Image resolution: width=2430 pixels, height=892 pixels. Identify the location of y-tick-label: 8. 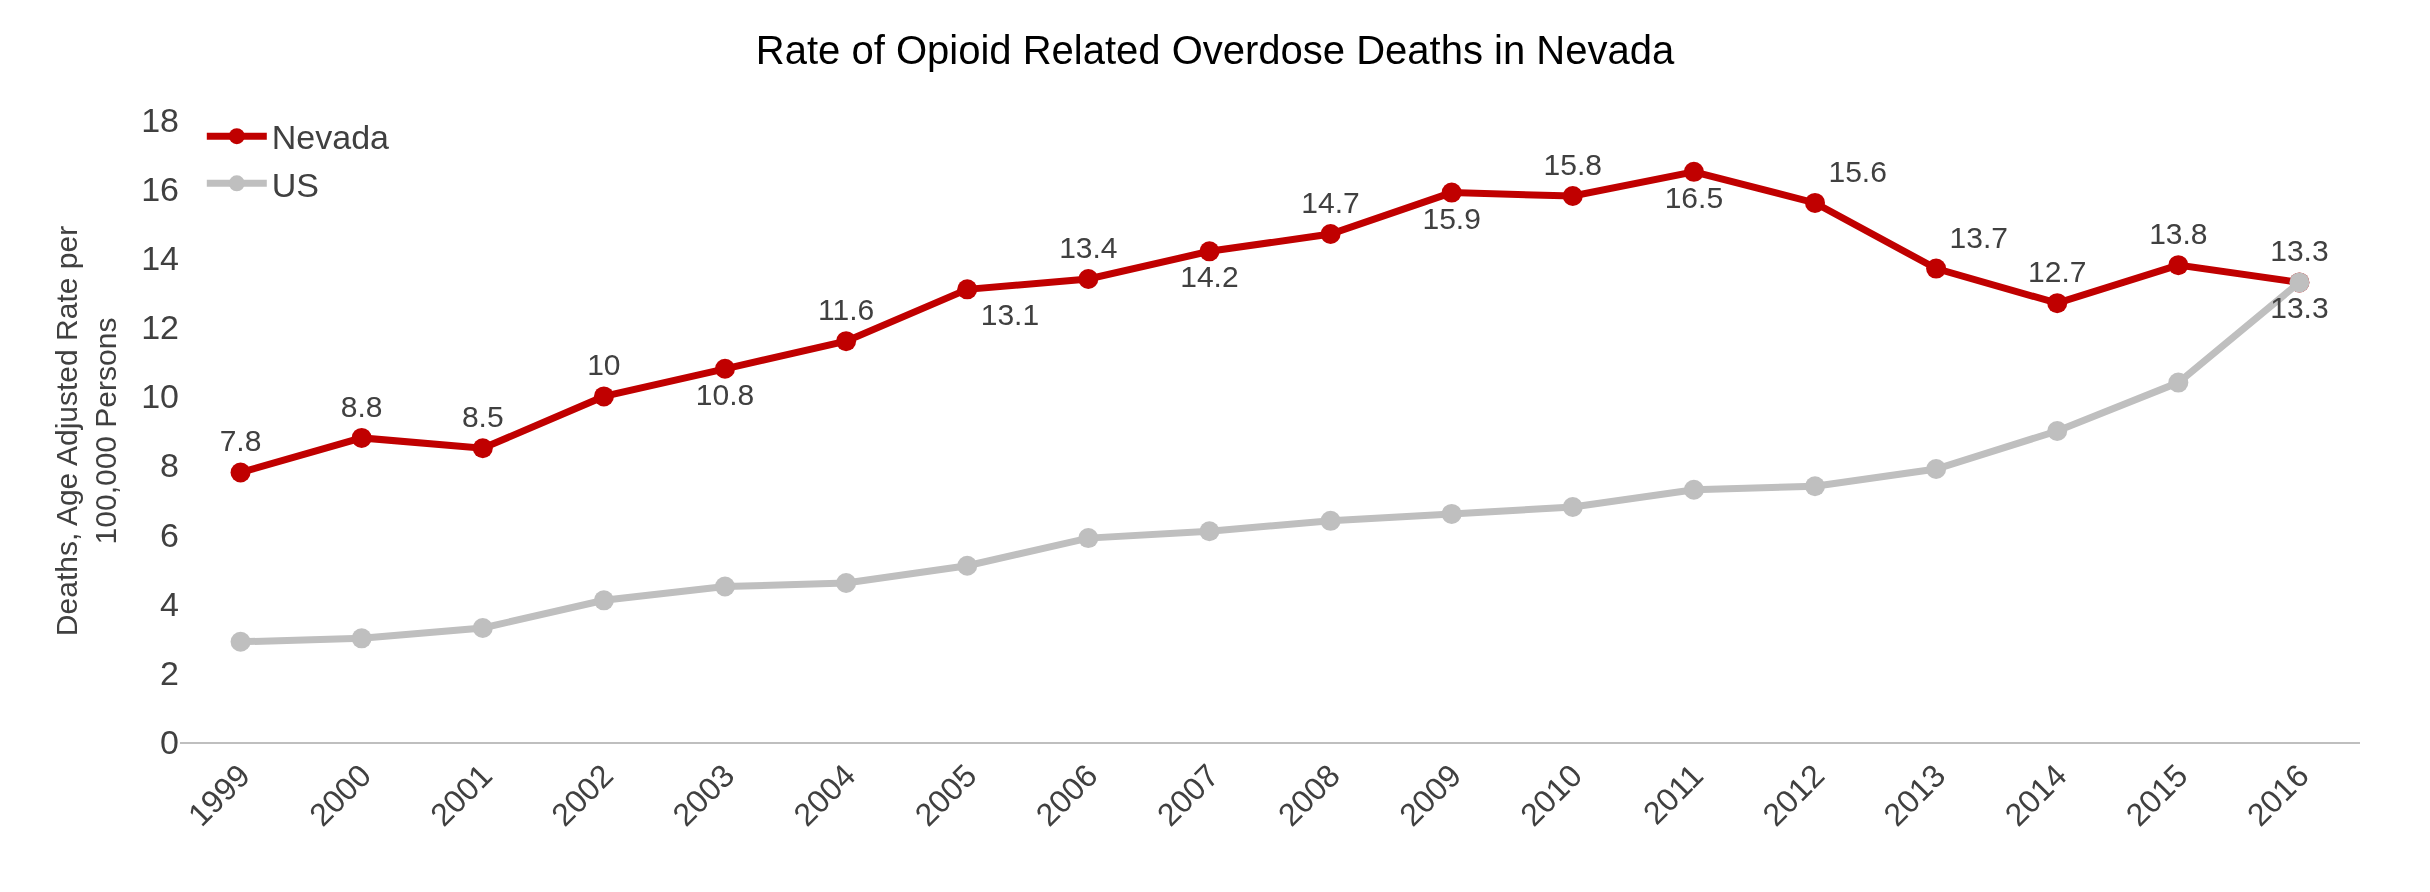
(169, 465).